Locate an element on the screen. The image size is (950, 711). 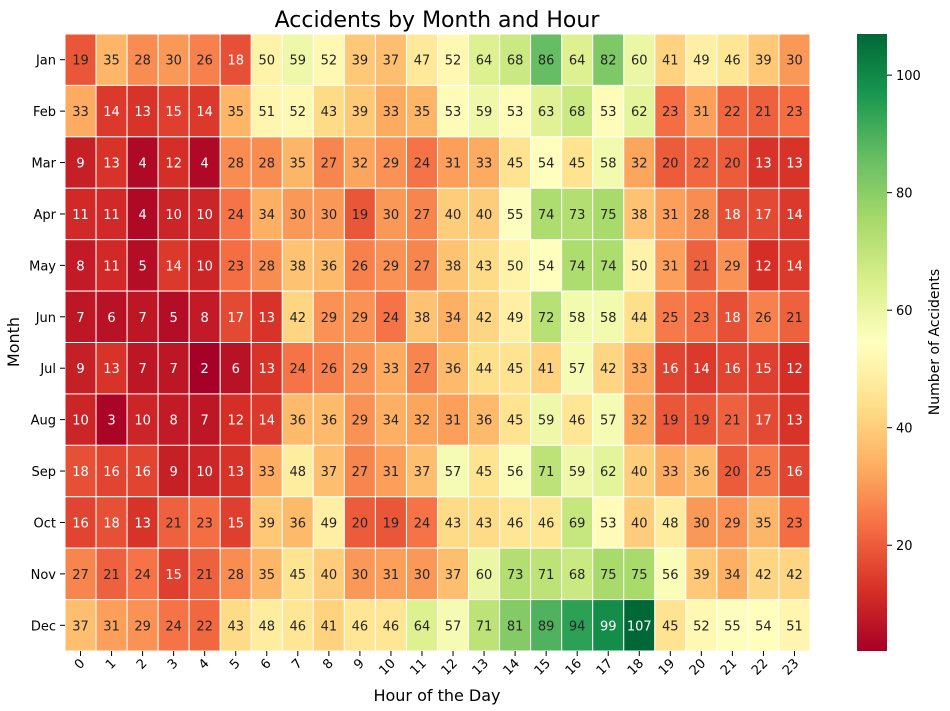
cell-value-label: 55 is located at coordinates (515, 215).